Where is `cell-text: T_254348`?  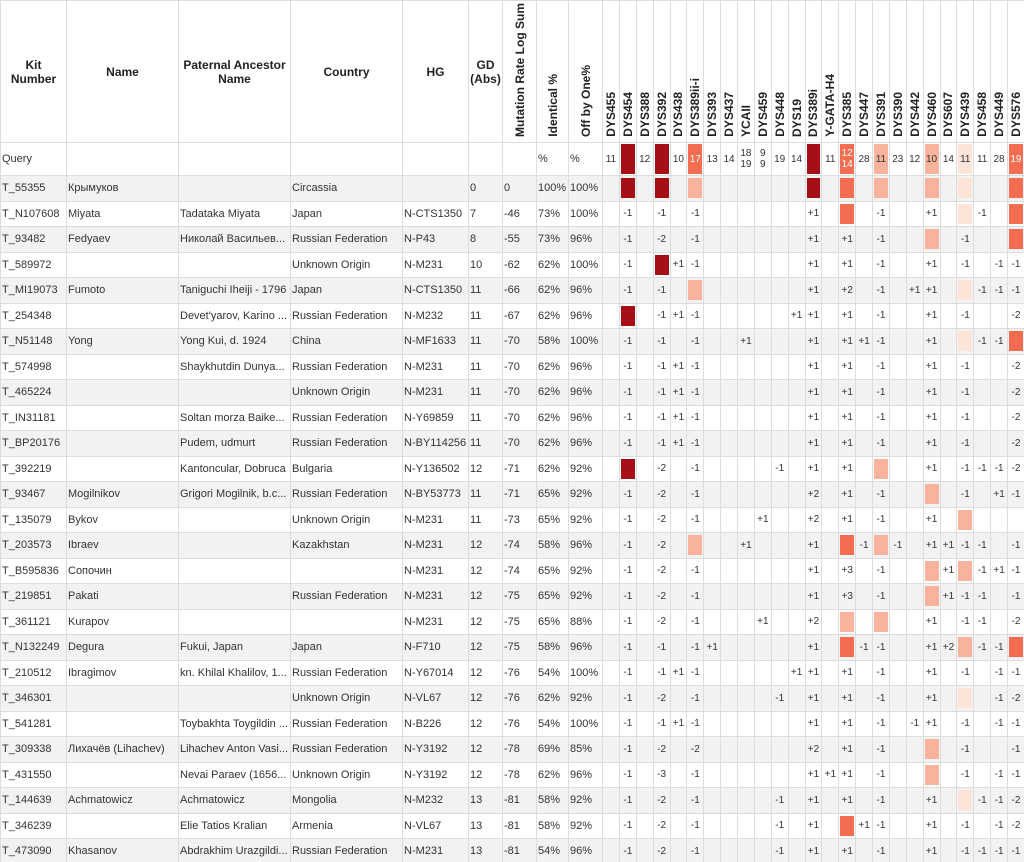
cell-text: T_254348 is located at coordinates (27, 315).